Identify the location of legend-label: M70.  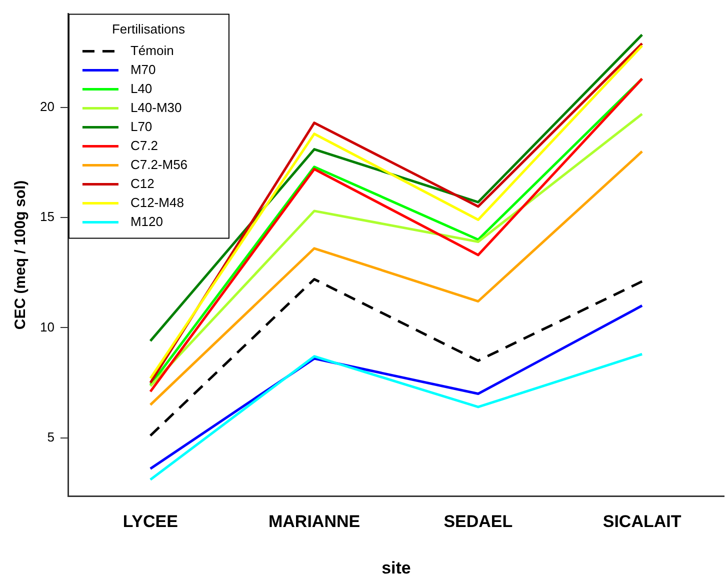
(143, 69).